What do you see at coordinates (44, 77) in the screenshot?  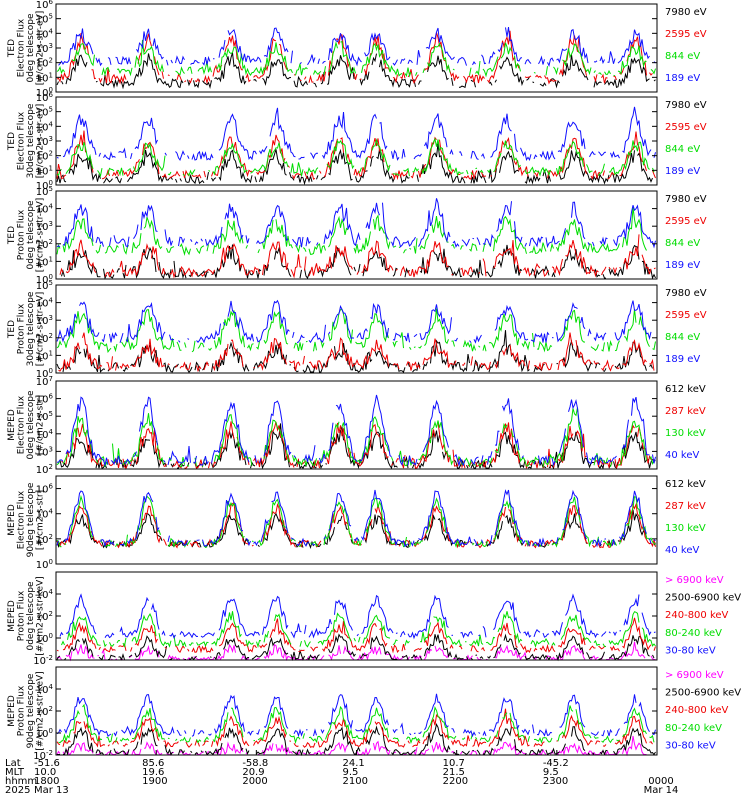 I see `y-tick-label: 10¹` at bounding box center [44, 77].